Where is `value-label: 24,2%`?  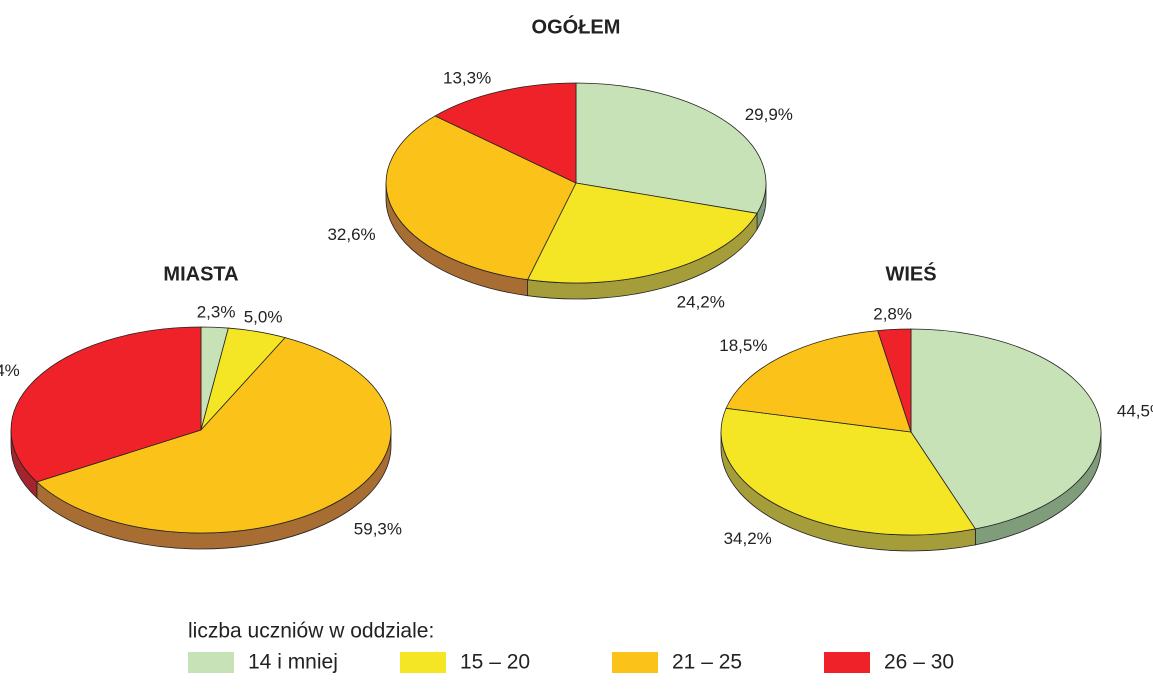 value-label: 24,2% is located at coordinates (701, 301).